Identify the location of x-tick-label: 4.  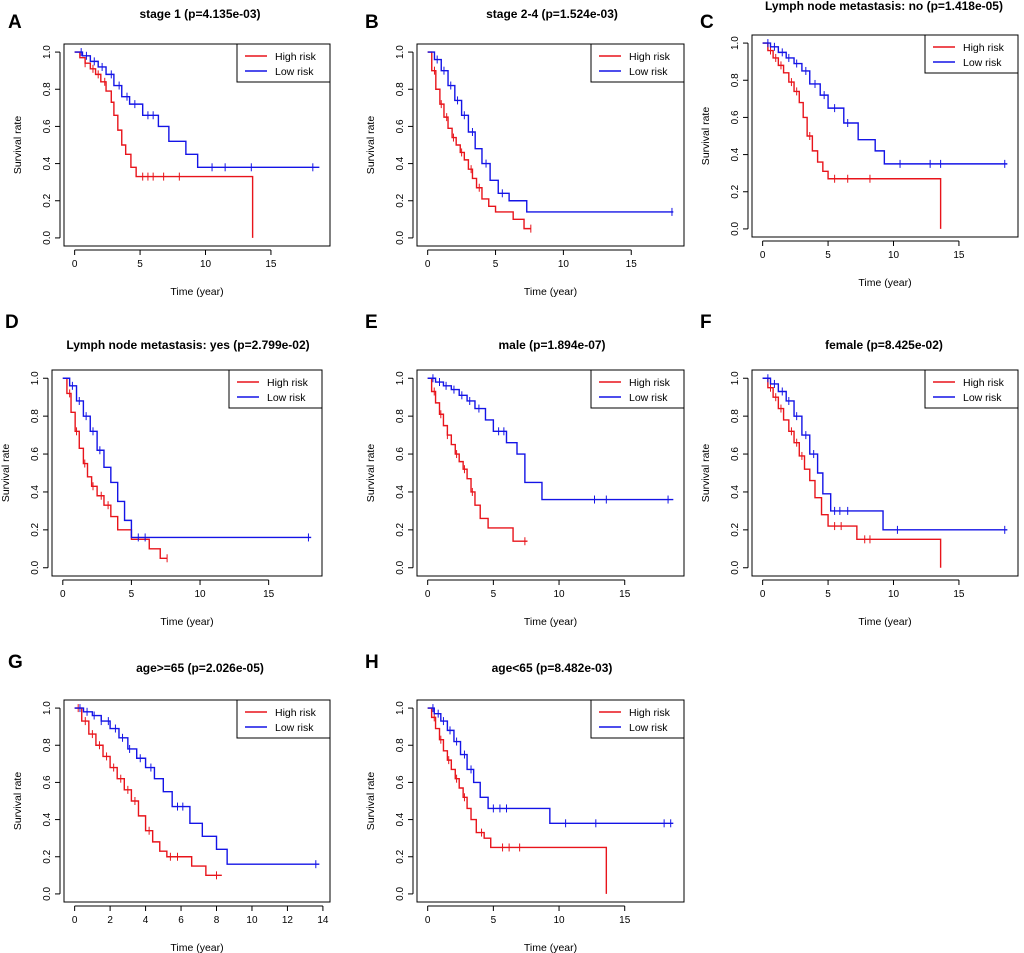
(146, 920).